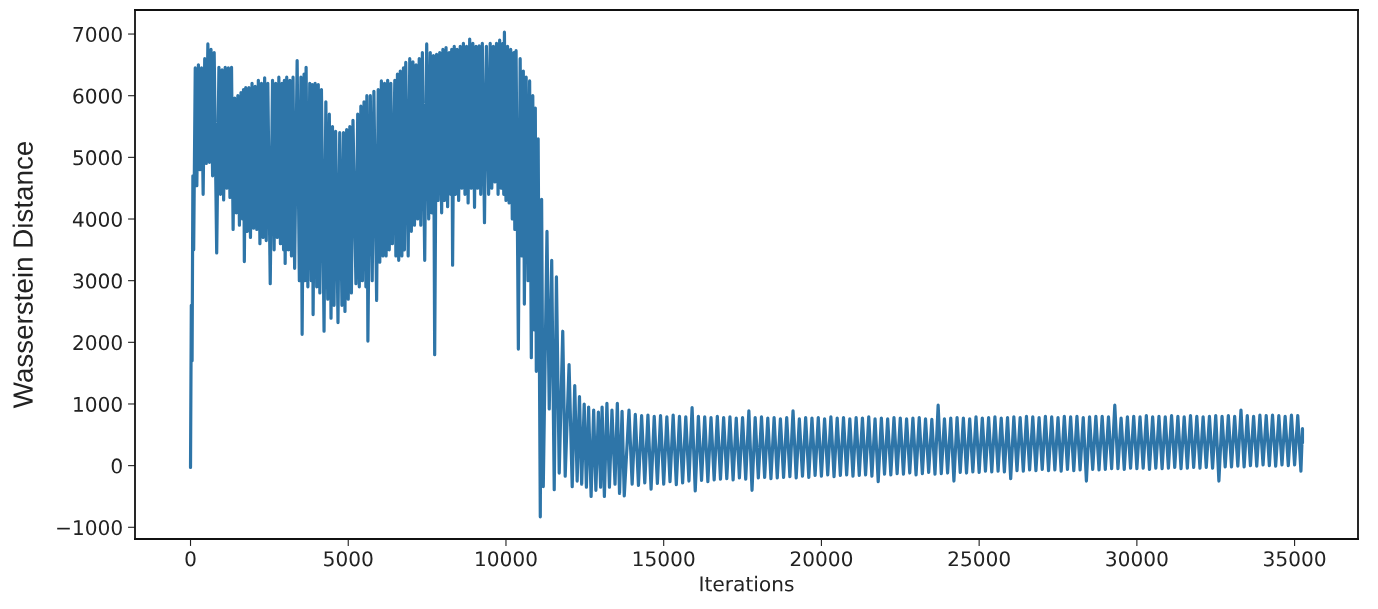 The height and width of the screenshot is (609, 1378). I want to click on y-tick-label: 7000, so click(97, 34).